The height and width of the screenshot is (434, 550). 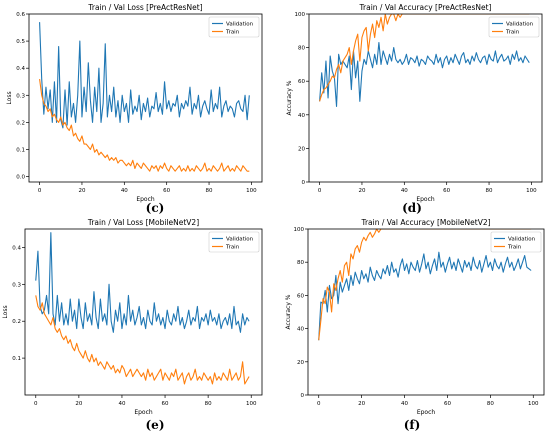 I want to click on y-tick-label: 0.0, so click(x=20, y=178).